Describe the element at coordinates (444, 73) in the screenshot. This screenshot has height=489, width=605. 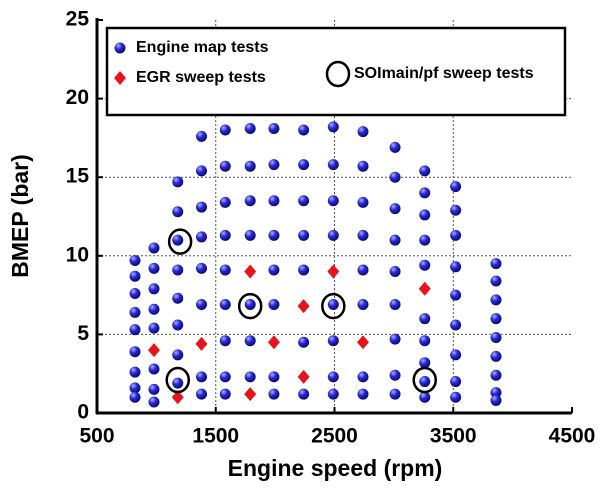
I see `legend-label: SOImain/pf sweep tests` at that location.